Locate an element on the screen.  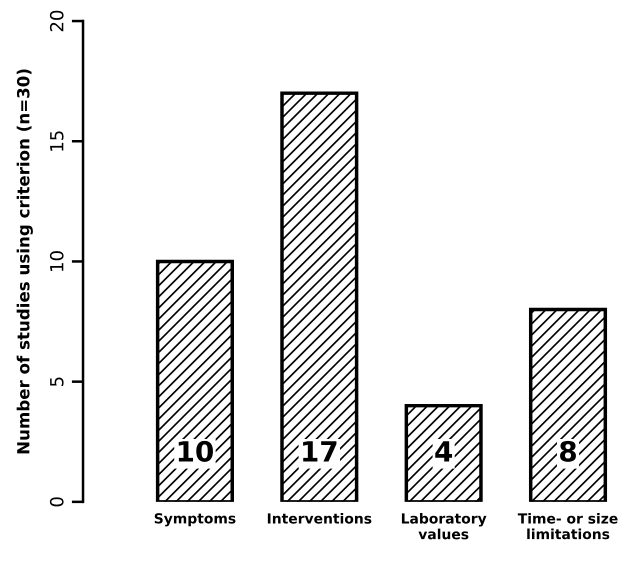
data-label: 10 is located at coordinates (195, 451).